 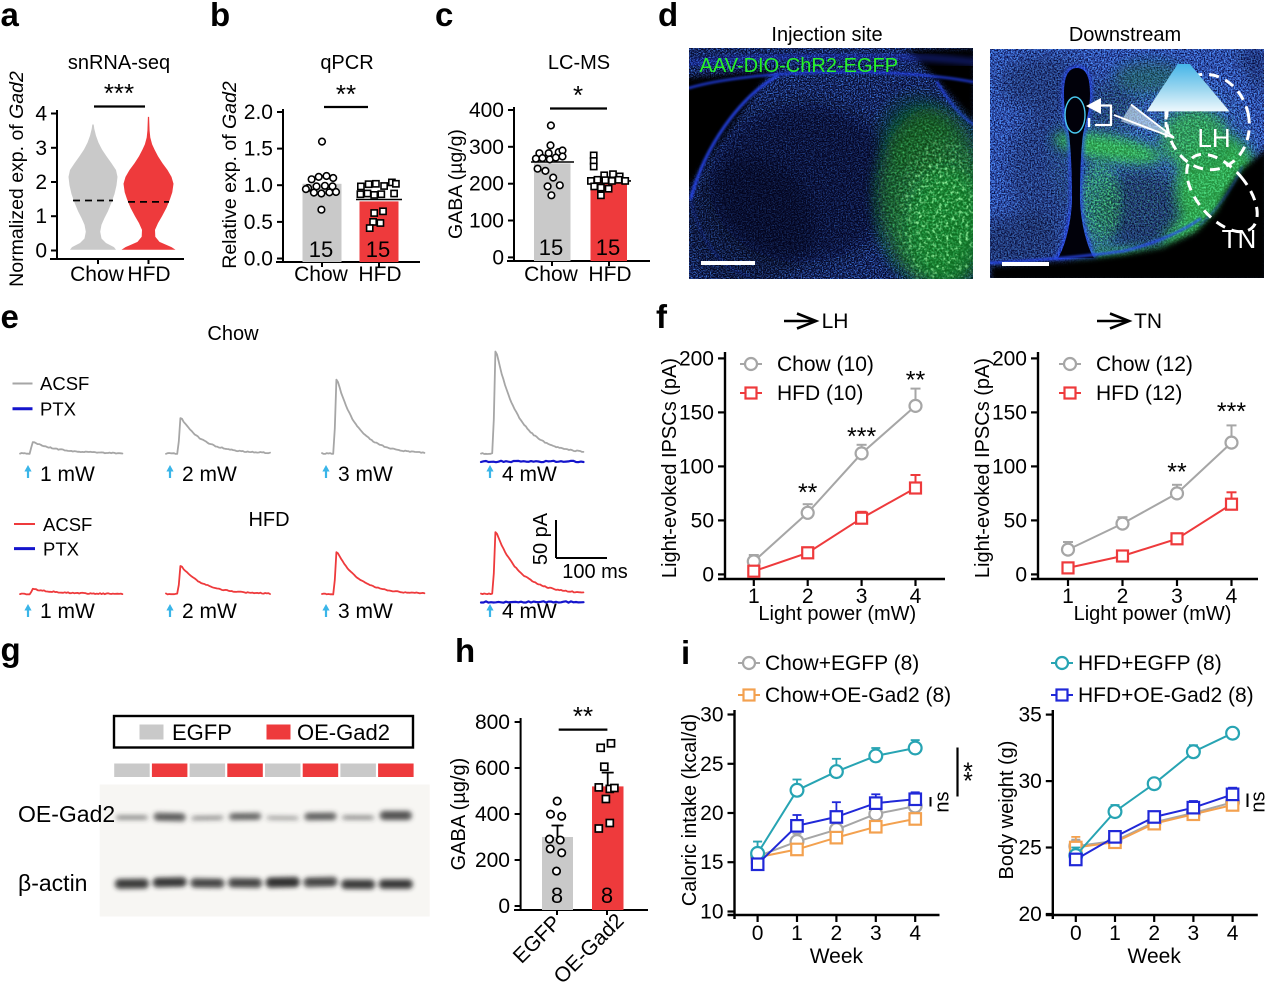 What do you see at coordinates (1139, 393) in the screenshot?
I see `svg-text: HFD (12)` at bounding box center [1139, 393].